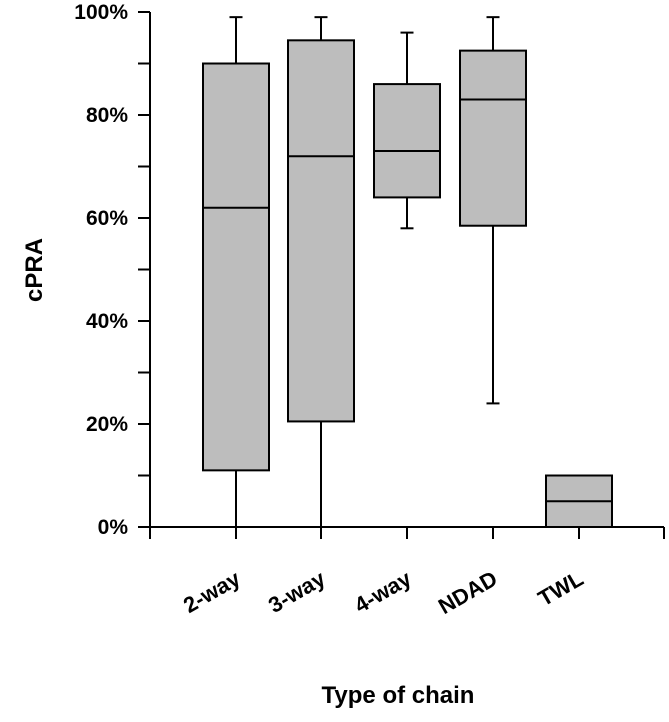  I want to click on y-axis-title: cPRA, so click(34, 270).